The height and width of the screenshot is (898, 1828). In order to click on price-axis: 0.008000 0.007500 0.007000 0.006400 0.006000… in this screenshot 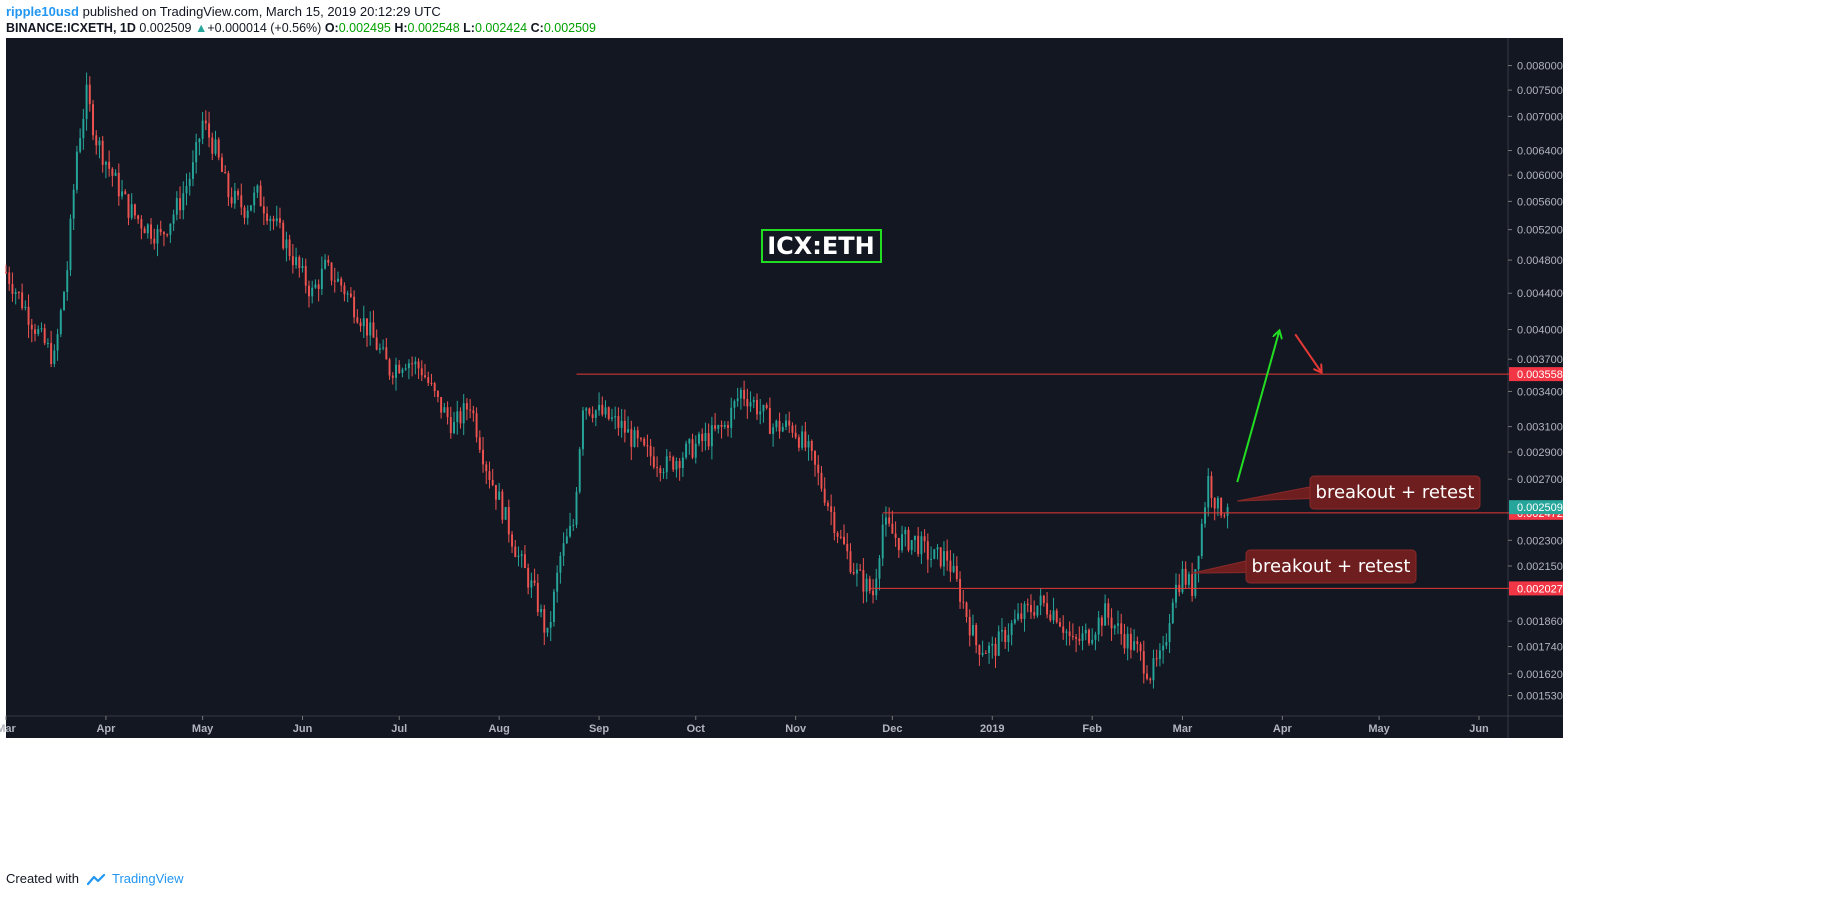, I will do `click(1535, 382)`.